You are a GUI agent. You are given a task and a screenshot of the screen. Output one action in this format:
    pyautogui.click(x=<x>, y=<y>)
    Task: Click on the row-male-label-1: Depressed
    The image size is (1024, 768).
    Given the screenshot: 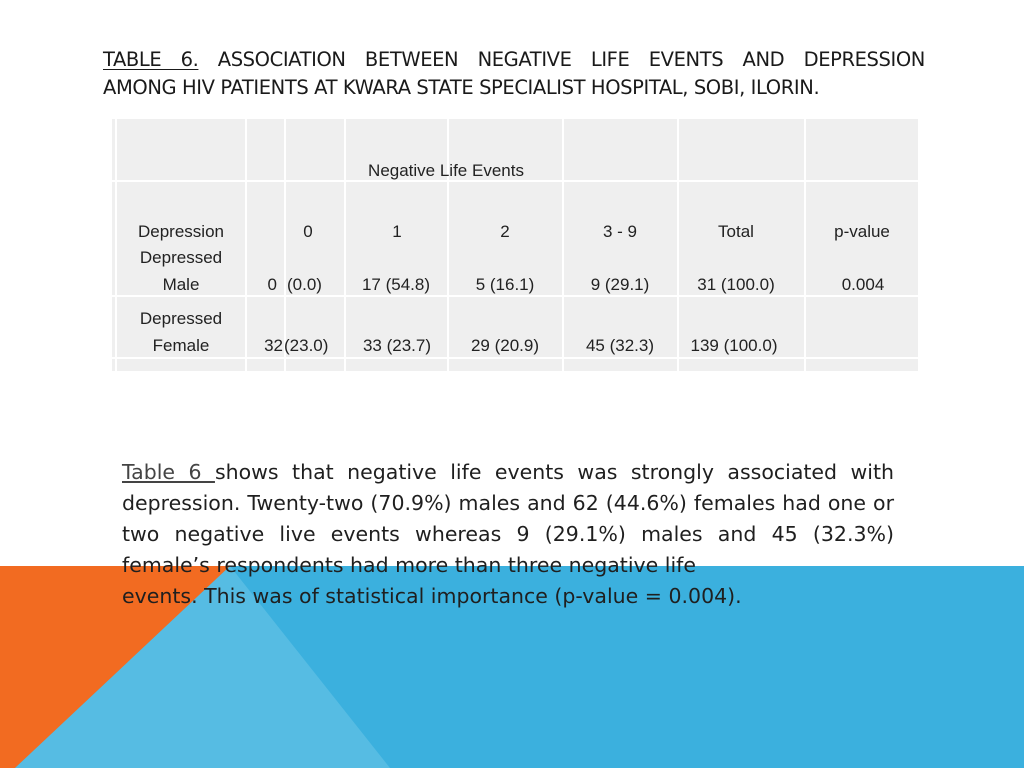 What is the action you would take?
    pyautogui.click(x=181, y=257)
    